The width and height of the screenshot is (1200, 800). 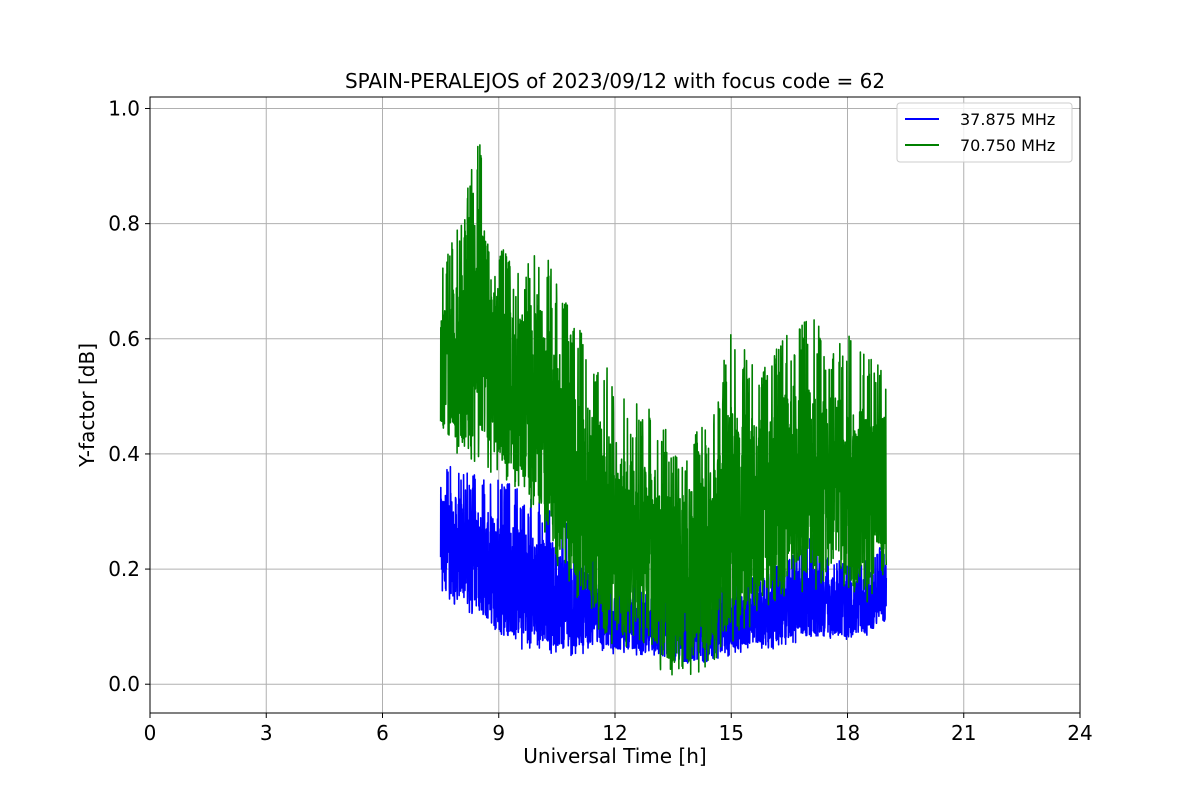 I want to click on x-tick-label: 0, so click(x=150, y=733).